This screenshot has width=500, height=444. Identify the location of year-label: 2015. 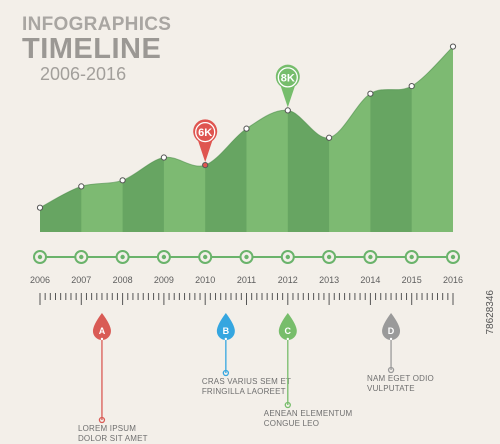
(412, 280).